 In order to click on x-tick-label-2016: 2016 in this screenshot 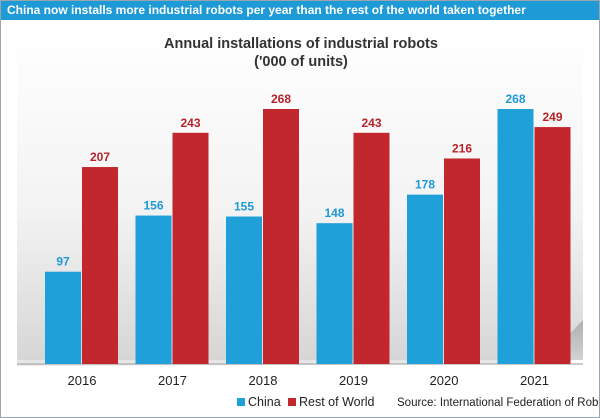, I will do `click(82, 380)`.